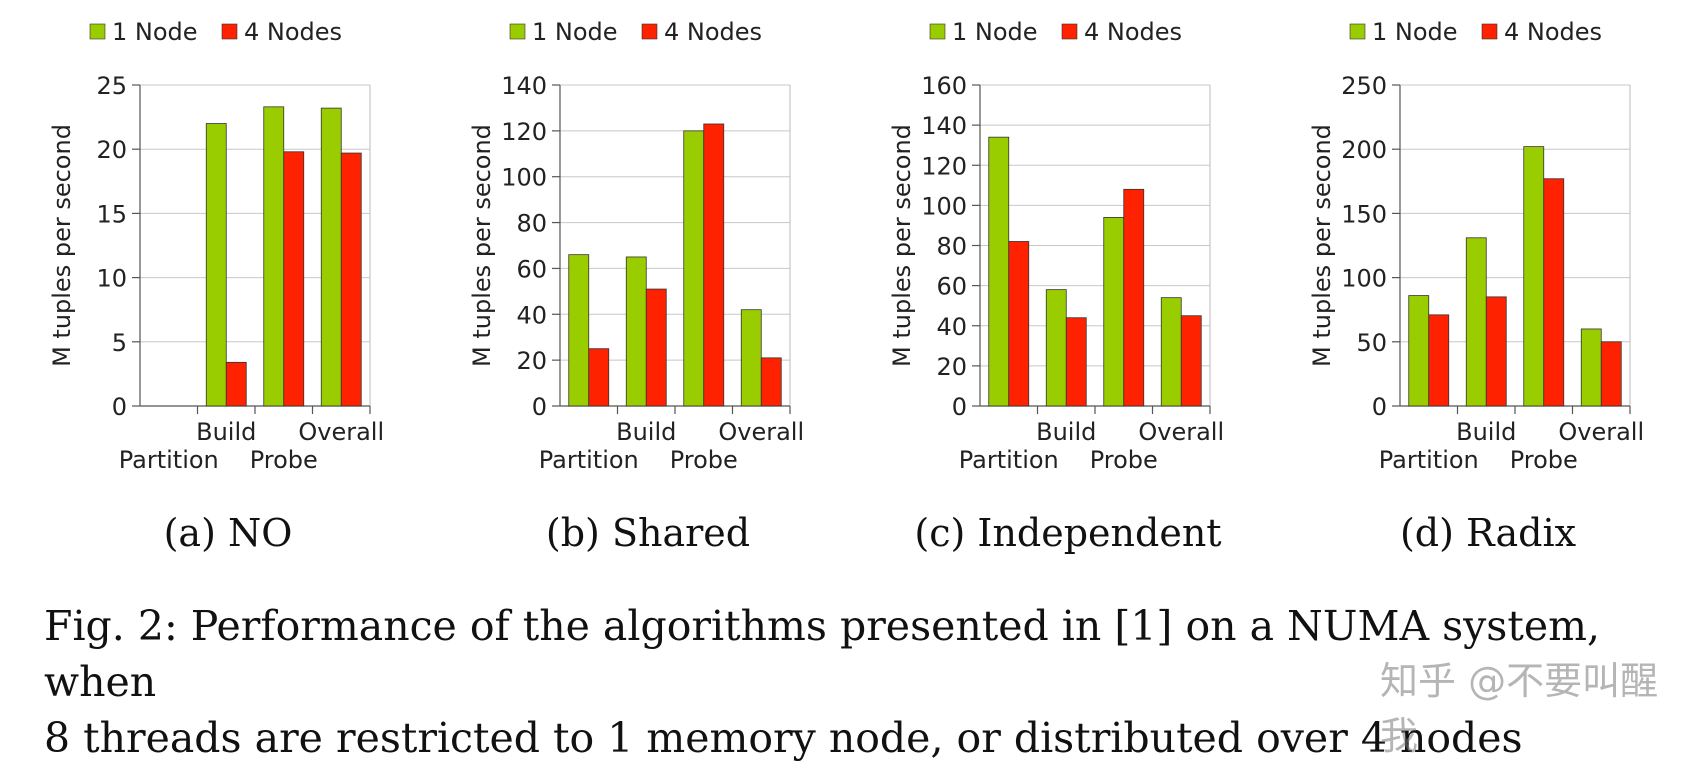 Image resolution: width=1682 pixels, height=766 pixels. What do you see at coordinates (944, 86) in the screenshot?
I see `y-tick-label: 160` at bounding box center [944, 86].